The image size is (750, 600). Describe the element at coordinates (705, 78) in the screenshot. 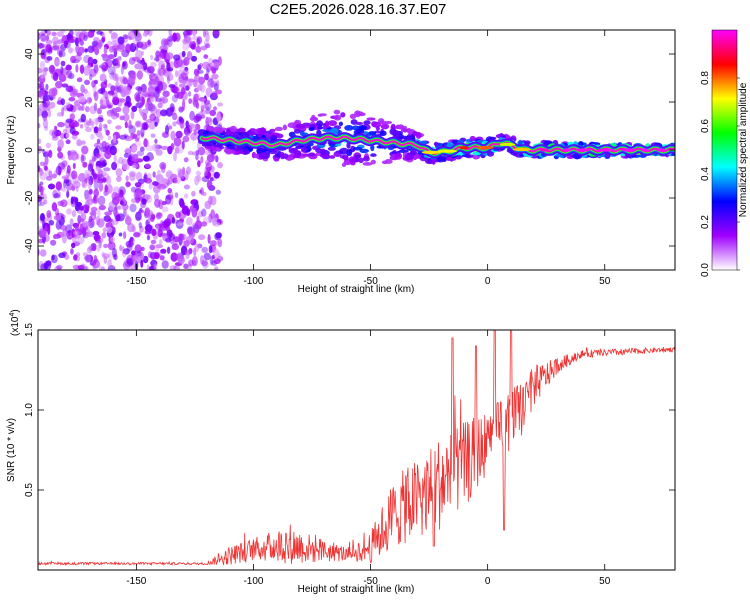

I see `colorbar-tick-label: 0.8` at that location.